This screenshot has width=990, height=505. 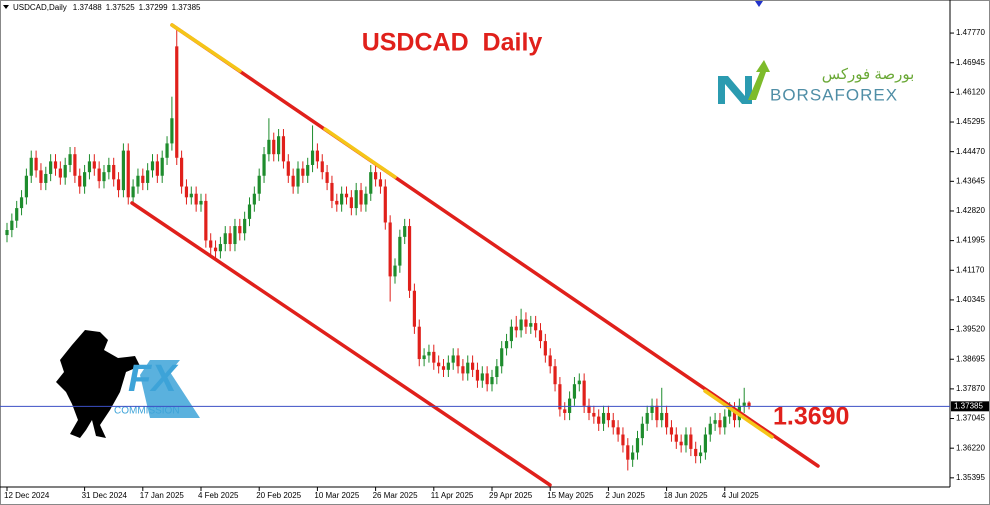 I want to click on y-tick-label: 1.45295, so click(x=970, y=121).